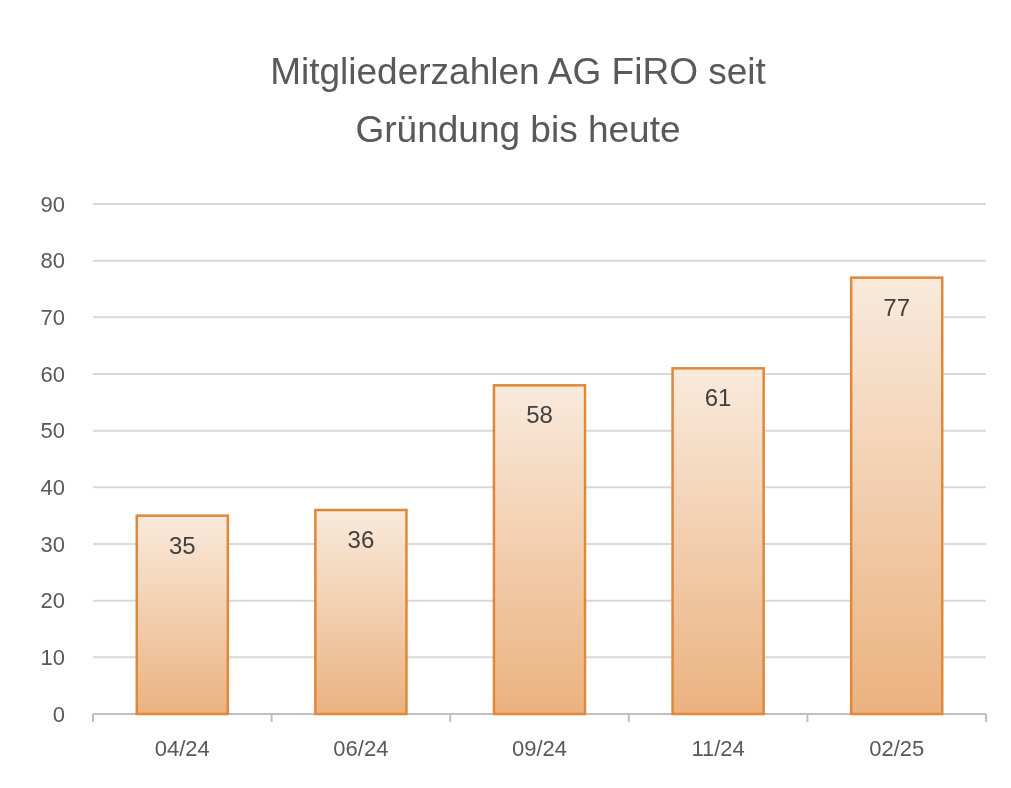 This screenshot has width=1011, height=788. I want to click on x-tick-label: 04/24, so click(182, 748).